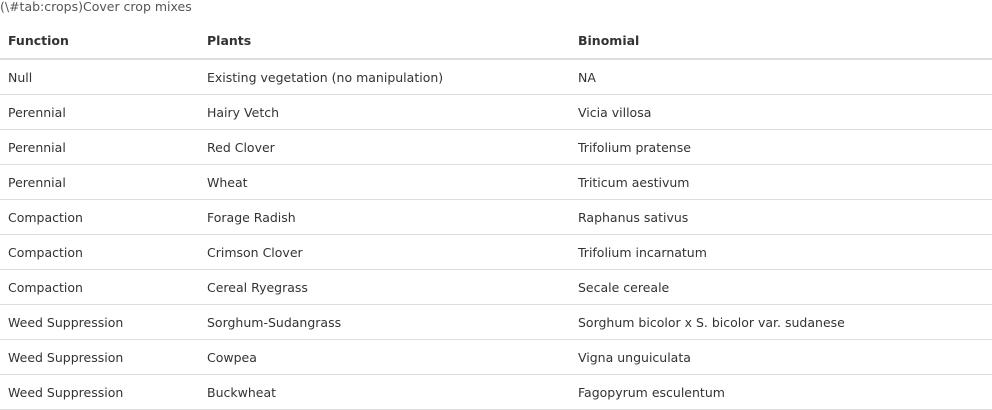 The image size is (992, 410). What do you see at coordinates (781, 357) in the screenshot?
I see `cell-binomial: Vigna unguiculata` at bounding box center [781, 357].